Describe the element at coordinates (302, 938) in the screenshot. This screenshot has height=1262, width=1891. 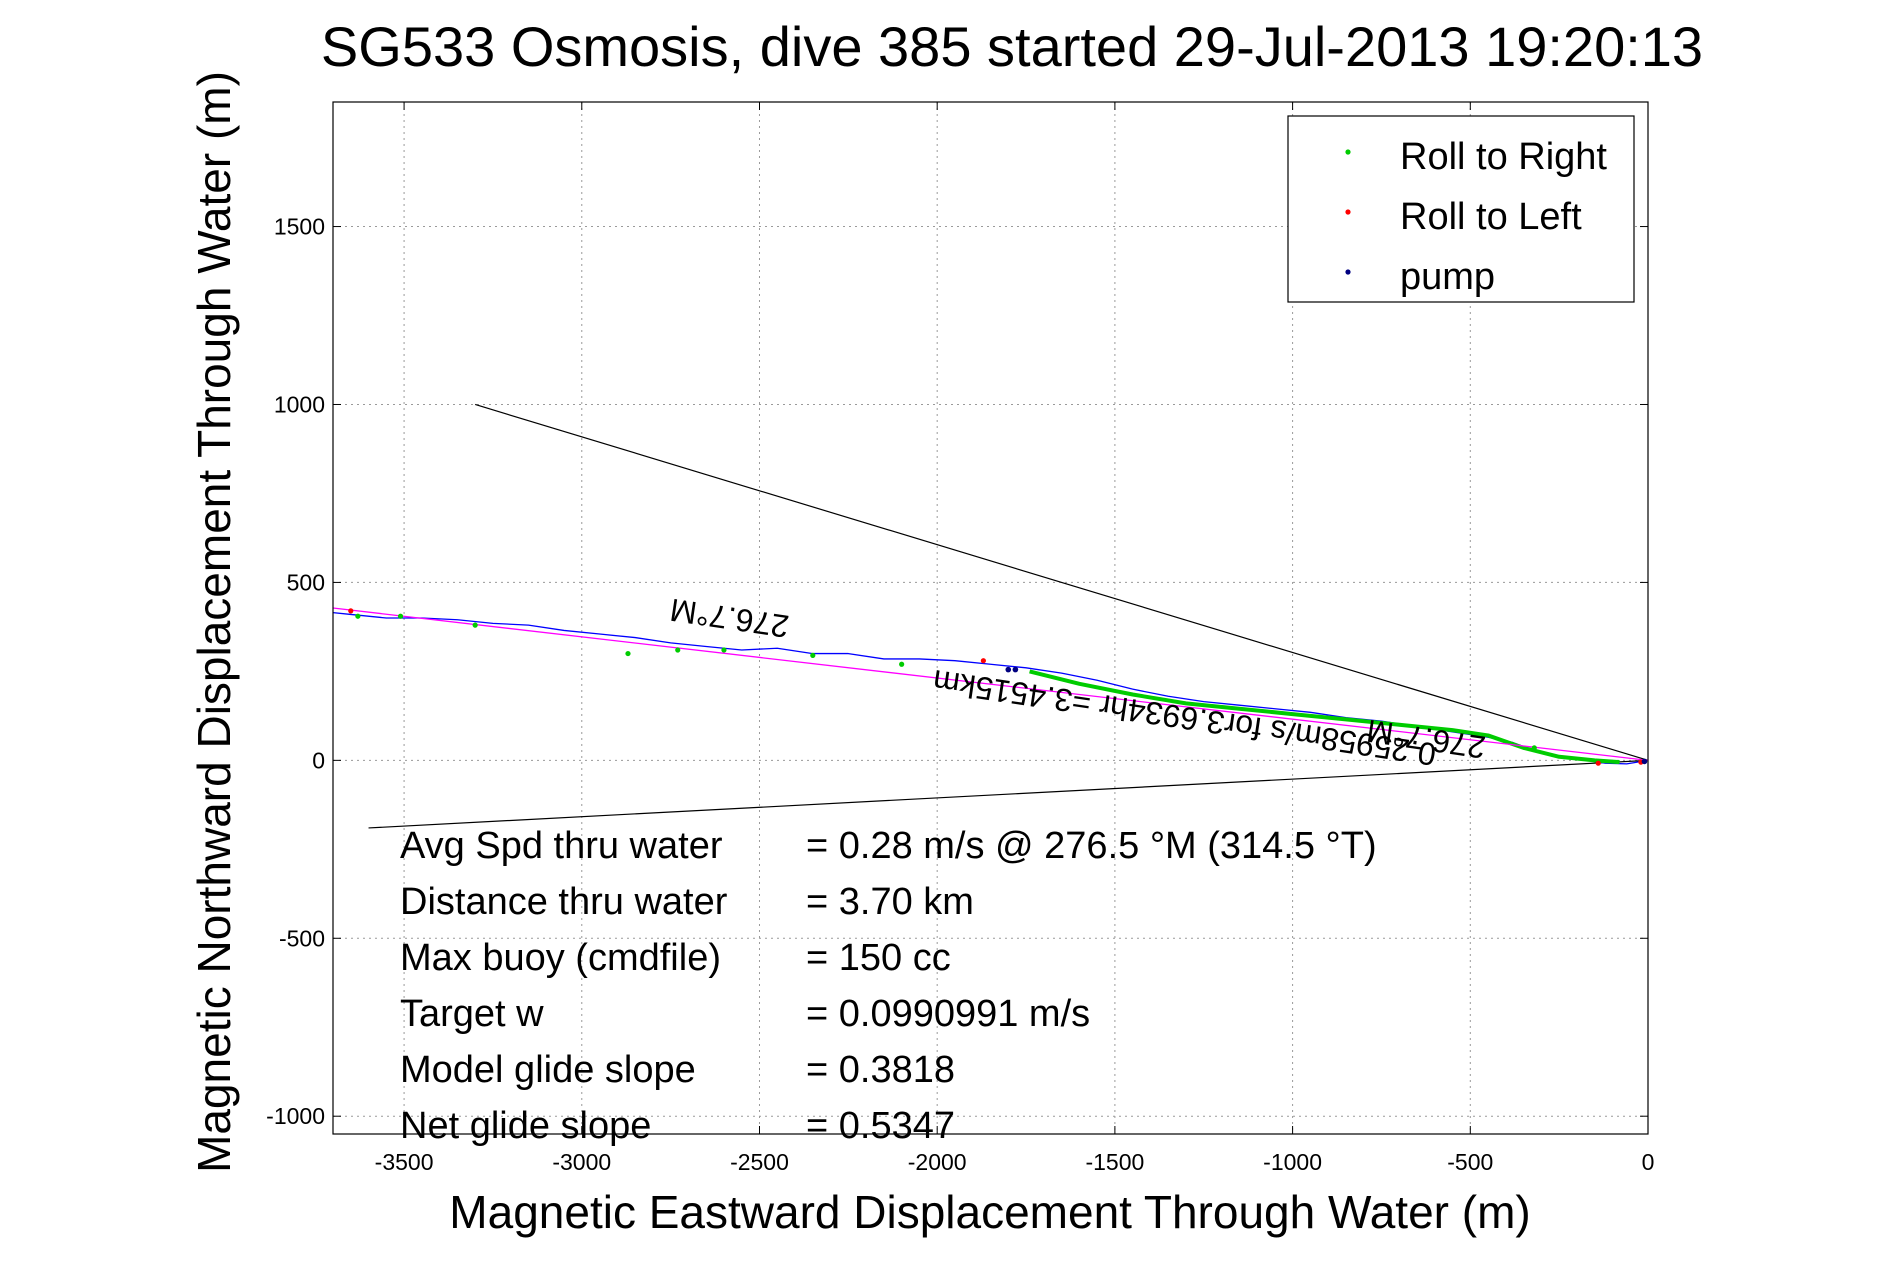
I see `y-tick-label: -500` at that location.